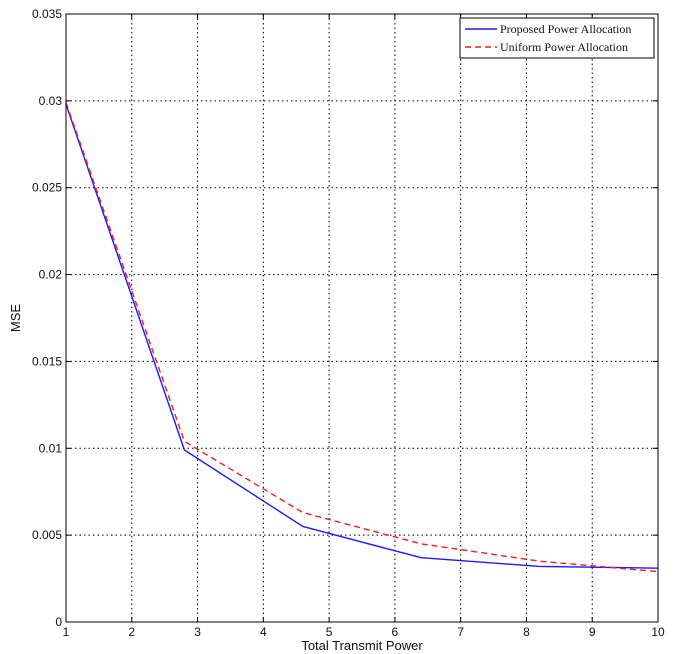 The width and height of the screenshot is (684, 654). I want to click on x-tick-label: 10, so click(658, 632).